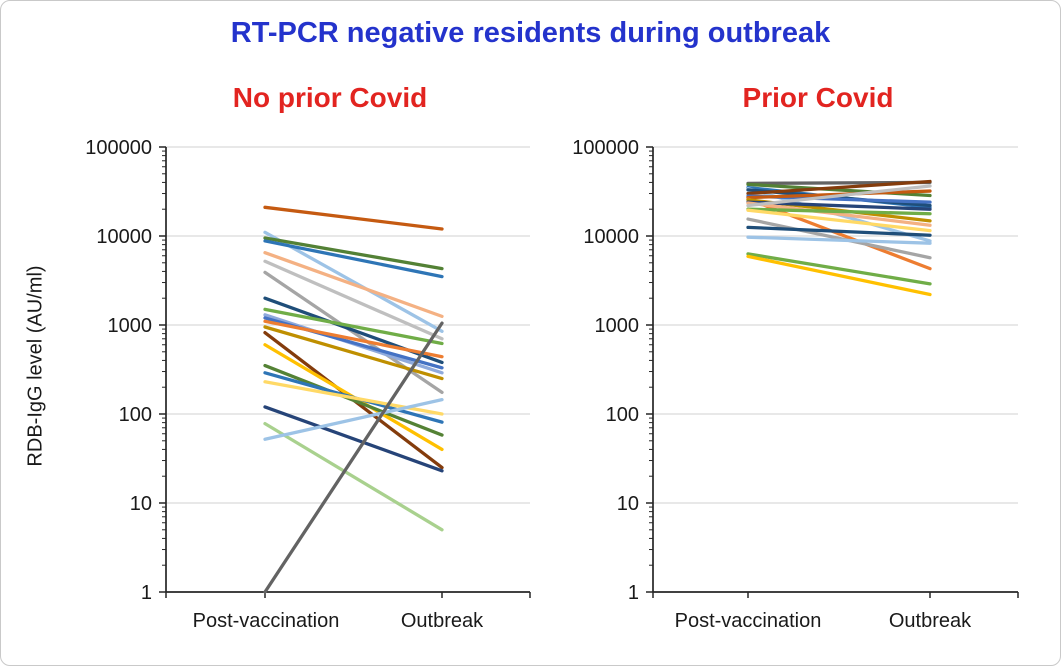 The height and width of the screenshot is (666, 1061). Describe the element at coordinates (930, 621) in the screenshot. I see `right-x-tick-outbreak: Outbreak` at that location.